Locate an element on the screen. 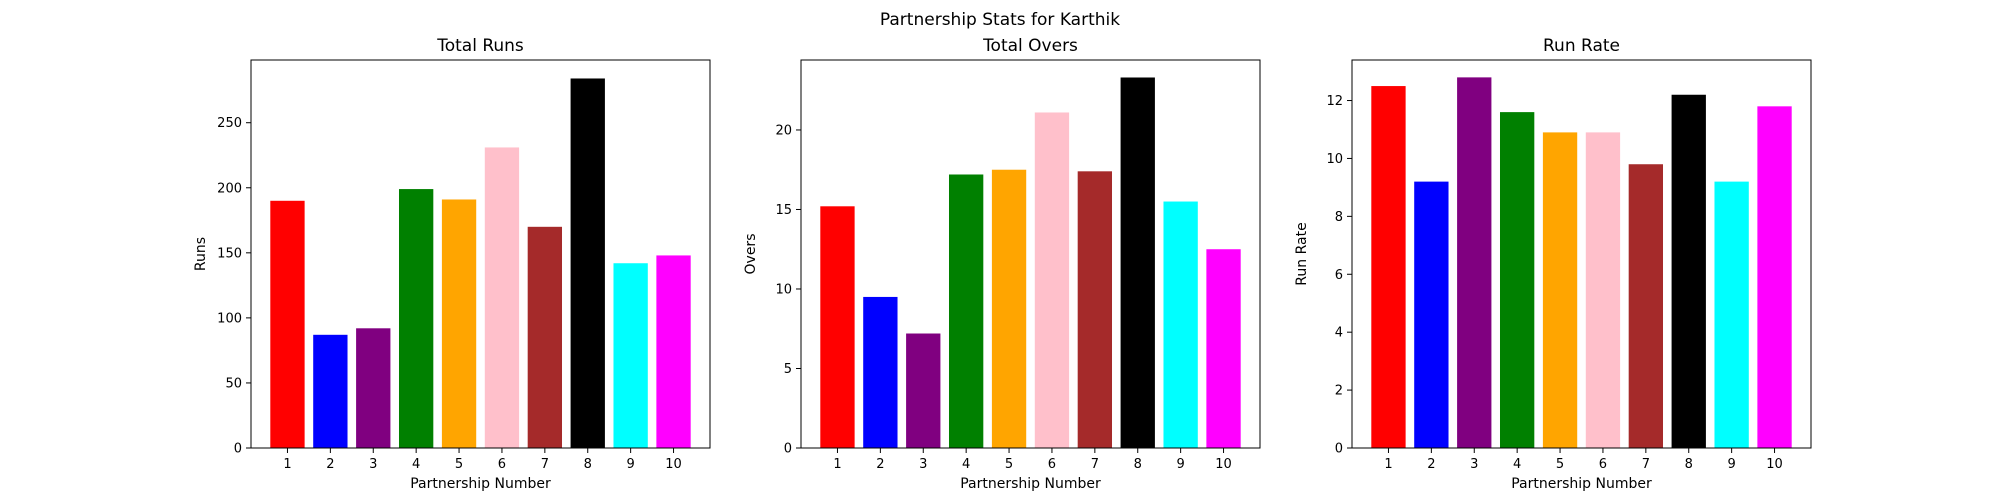 The image size is (2000, 500). runs-x-axis-label: Partnership Number is located at coordinates (480, 484).